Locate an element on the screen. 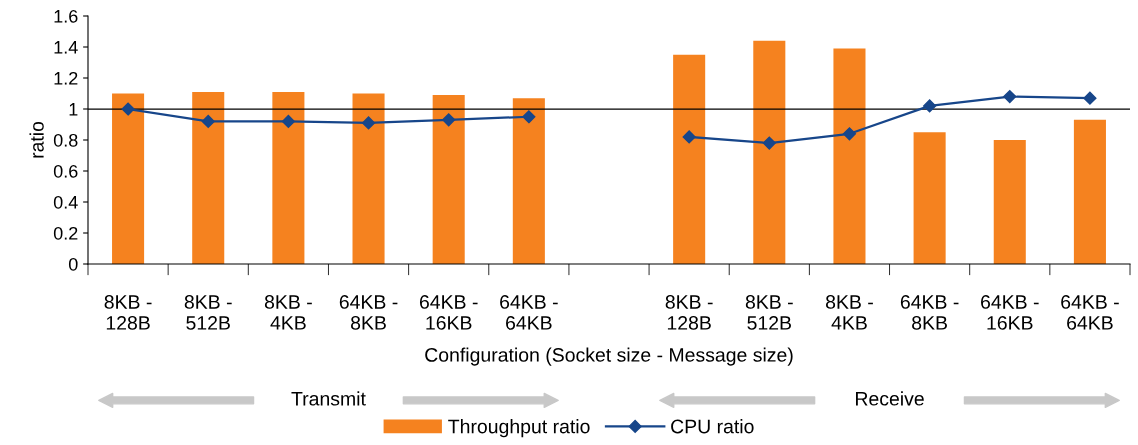 The image size is (1138, 445). y-tick-label: 1.2 is located at coordinates (66, 78).